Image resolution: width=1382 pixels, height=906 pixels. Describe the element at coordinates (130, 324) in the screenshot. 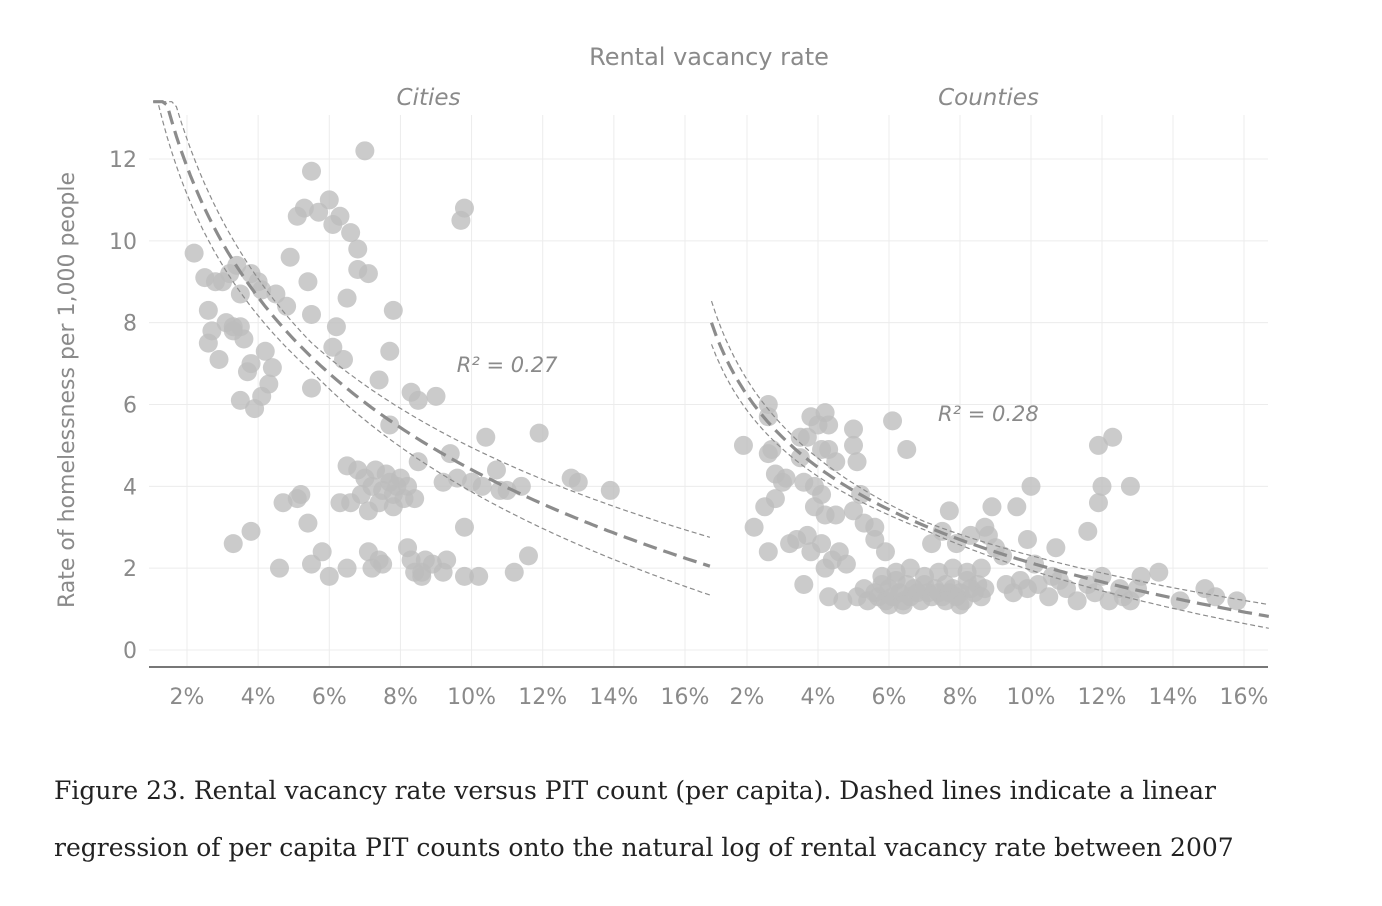

I see `y-tick-label: 8` at that location.